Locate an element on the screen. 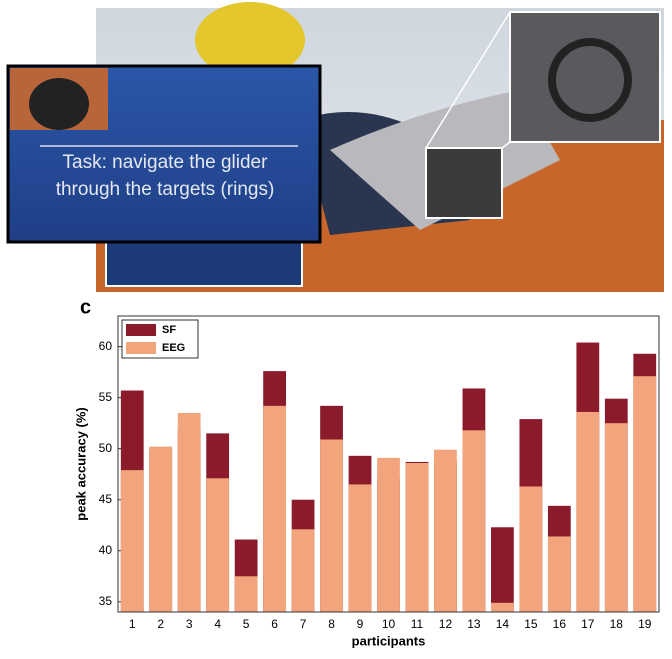 This screenshot has height=659, width=672. caption: Task: navigate the glider is located at coordinates (166, 162).